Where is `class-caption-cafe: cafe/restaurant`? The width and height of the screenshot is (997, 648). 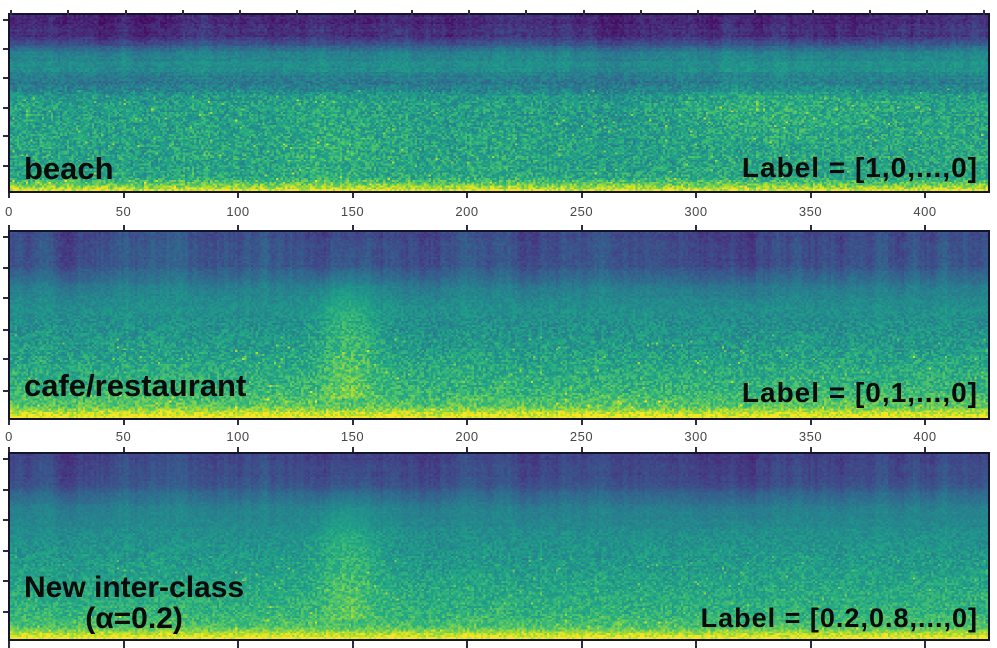 class-caption-cafe: cafe/restaurant is located at coordinates (135, 385).